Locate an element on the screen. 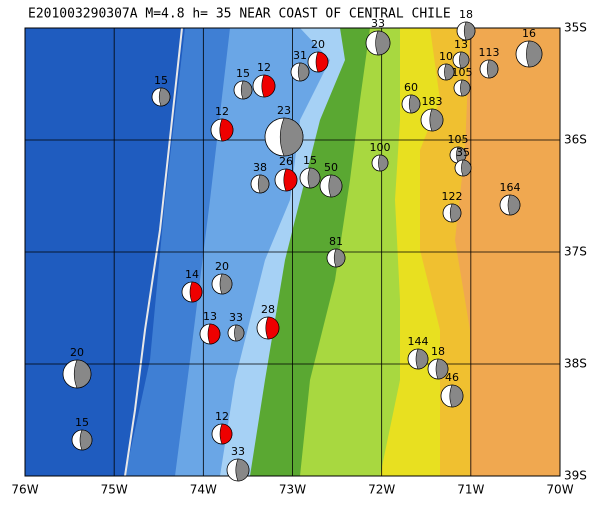 This screenshot has width=605, height=505. lat-label: 37S is located at coordinates (575, 252).